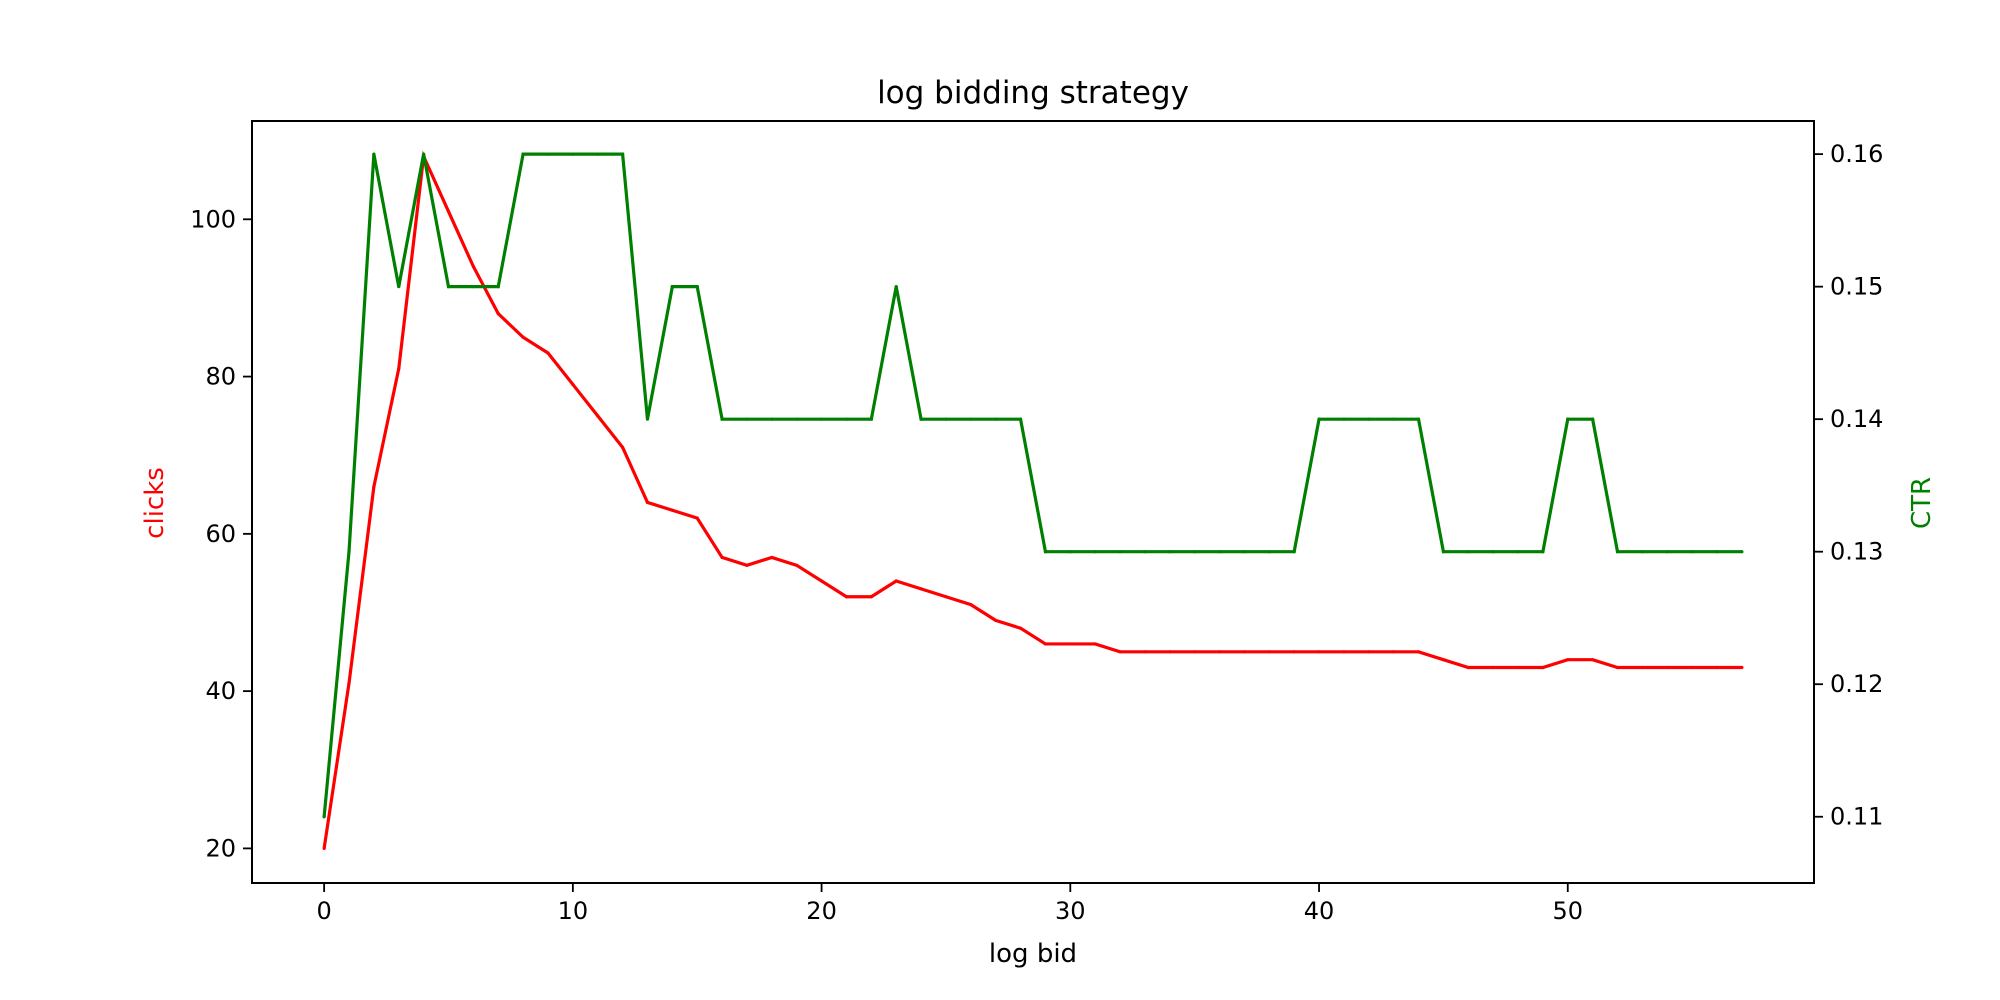 Image resolution: width=2000 pixels, height=1000 pixels. What do you see at coordinates (213, 219) in the screenshot?
I see `left-y-tick-label: 100` at bounding box center [213, 219].